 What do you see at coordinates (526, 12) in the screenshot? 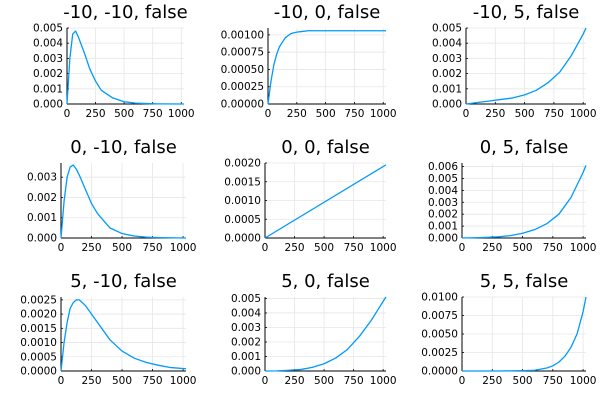
I see `subplot-title: -10, 5, false` at bounding box center [526, 12].